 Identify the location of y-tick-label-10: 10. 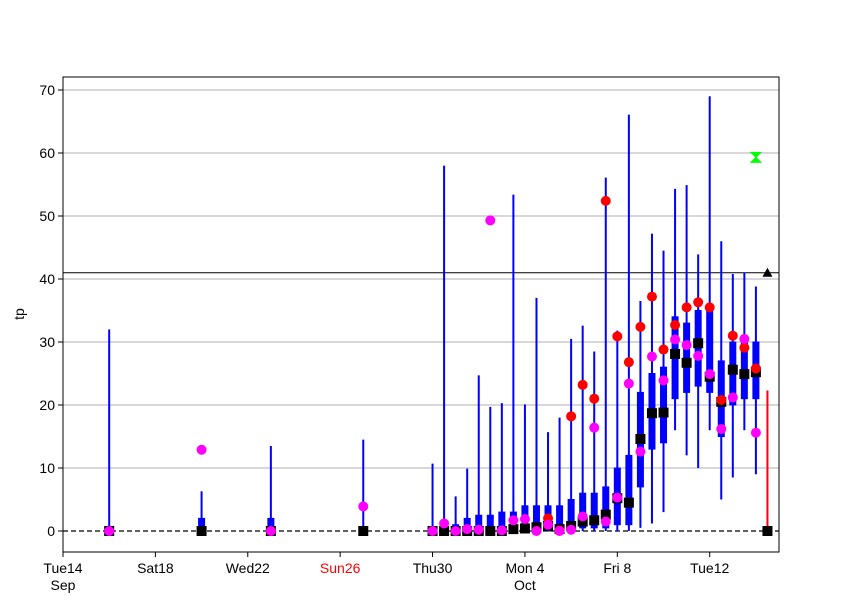
(47, 468).